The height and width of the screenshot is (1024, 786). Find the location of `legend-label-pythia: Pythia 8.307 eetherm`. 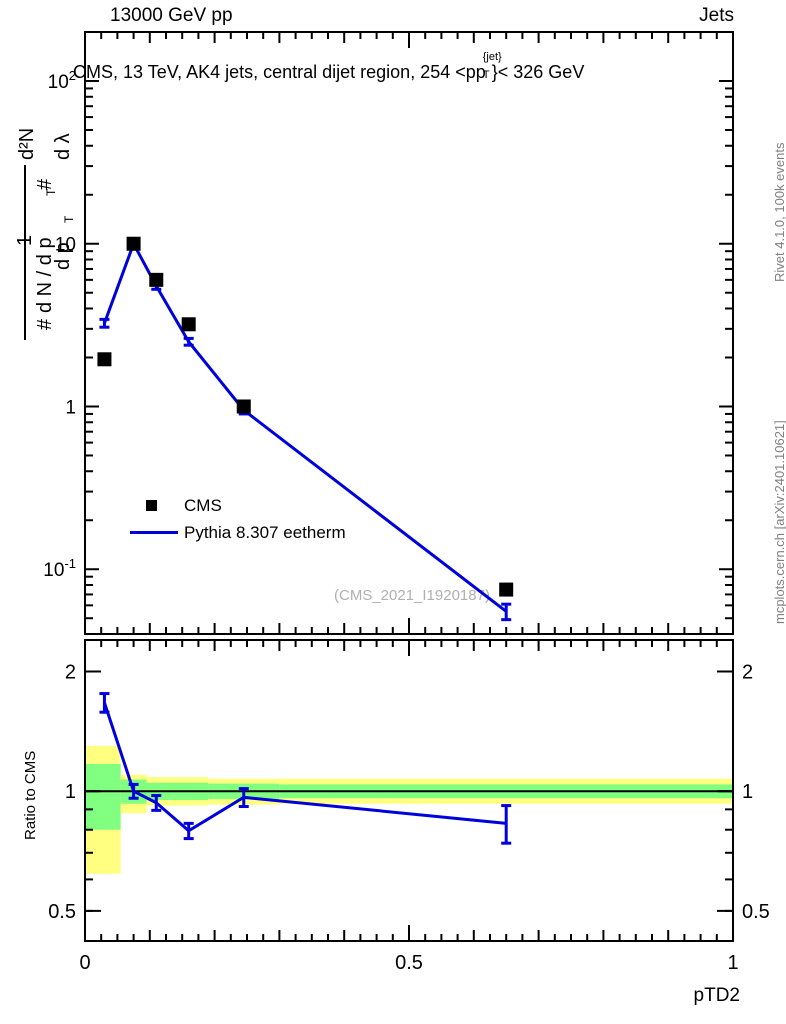

legend-label-pythia: Pythia 8.307 eetherm is located at coordinates (265, 532).